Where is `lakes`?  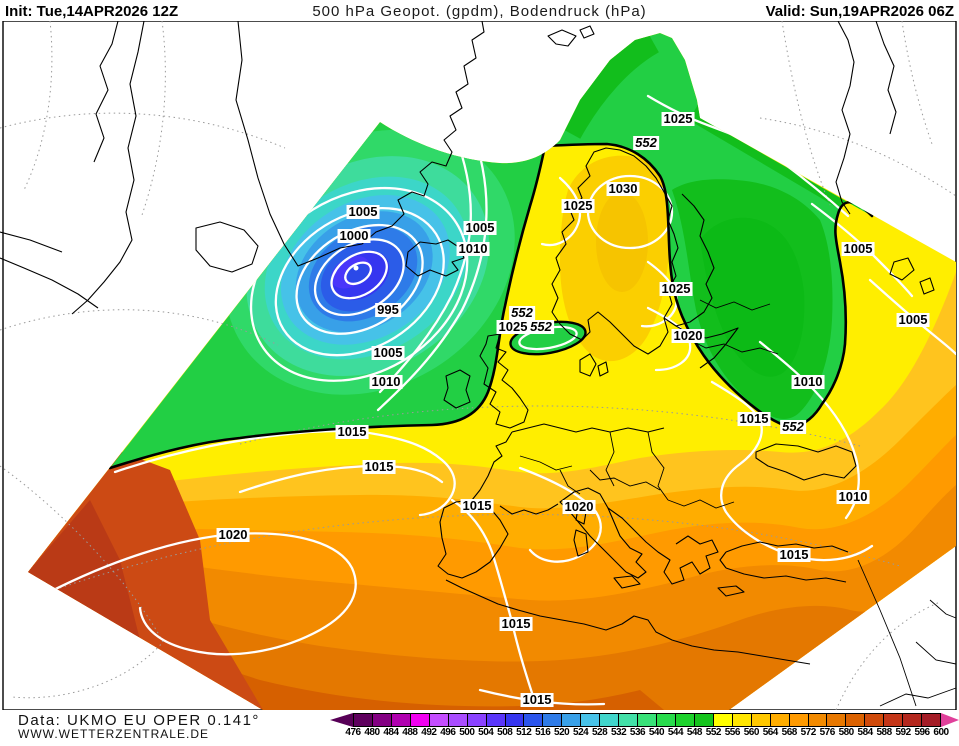
lakes is located at coordinates (912, 276).